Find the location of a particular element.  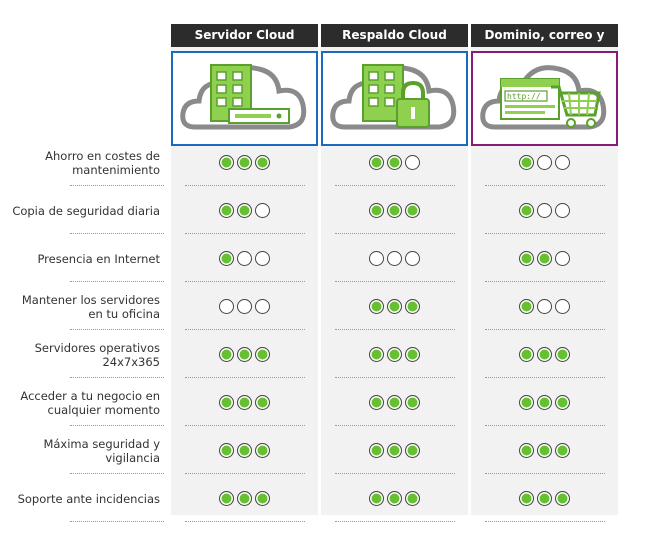

server-cloud-icon is located at coordinates (244, 98).